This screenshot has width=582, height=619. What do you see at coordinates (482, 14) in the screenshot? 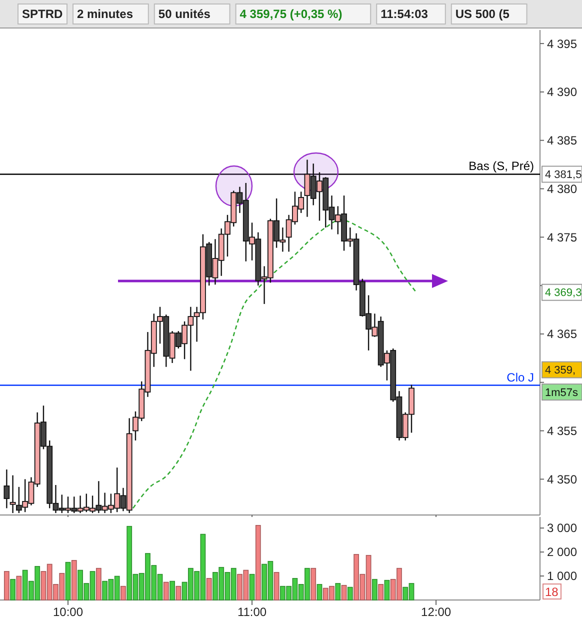
I see `text: US 500 (5` at bounding box center [482, 14].